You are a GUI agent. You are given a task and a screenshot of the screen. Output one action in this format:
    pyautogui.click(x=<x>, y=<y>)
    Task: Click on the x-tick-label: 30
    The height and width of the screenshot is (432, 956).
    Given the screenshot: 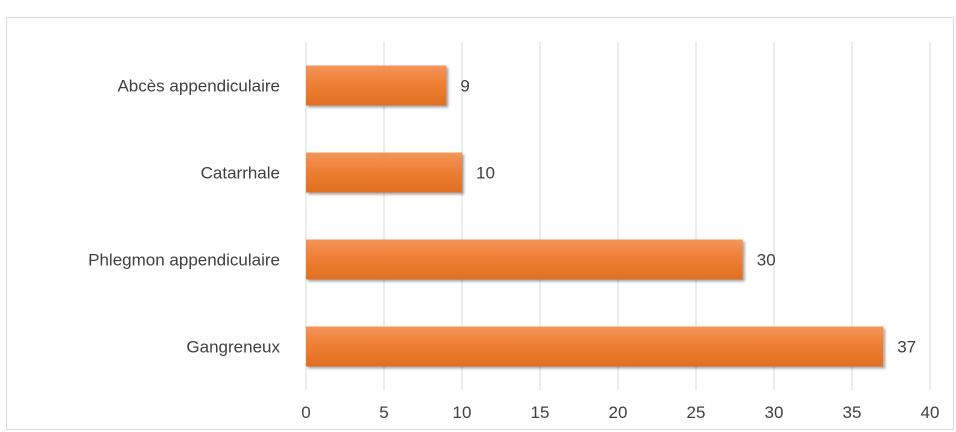 What is the action you would take?
    pyautogui.click(x=774, y=412)
    